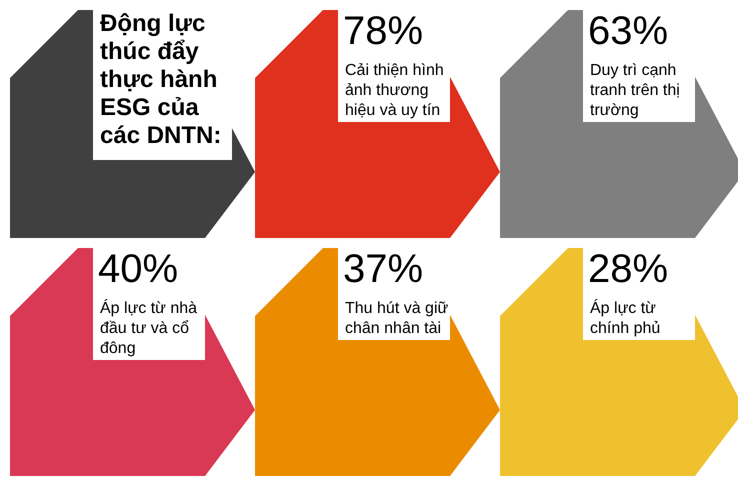 This screenshot has height=483, width=738. Describe the element at coordinates (161, 79) in the screenshot. I see `text: Động lực thúc đẩy thực hành ESG của các DNTN:` at that location.